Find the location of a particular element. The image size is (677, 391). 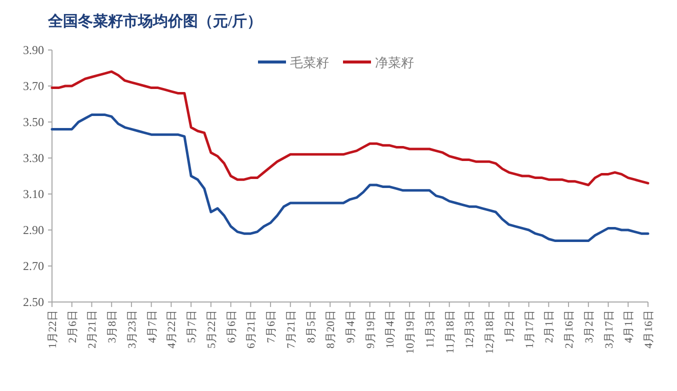

y-tick-label: 2.70 is located at coordinates (33, 266).